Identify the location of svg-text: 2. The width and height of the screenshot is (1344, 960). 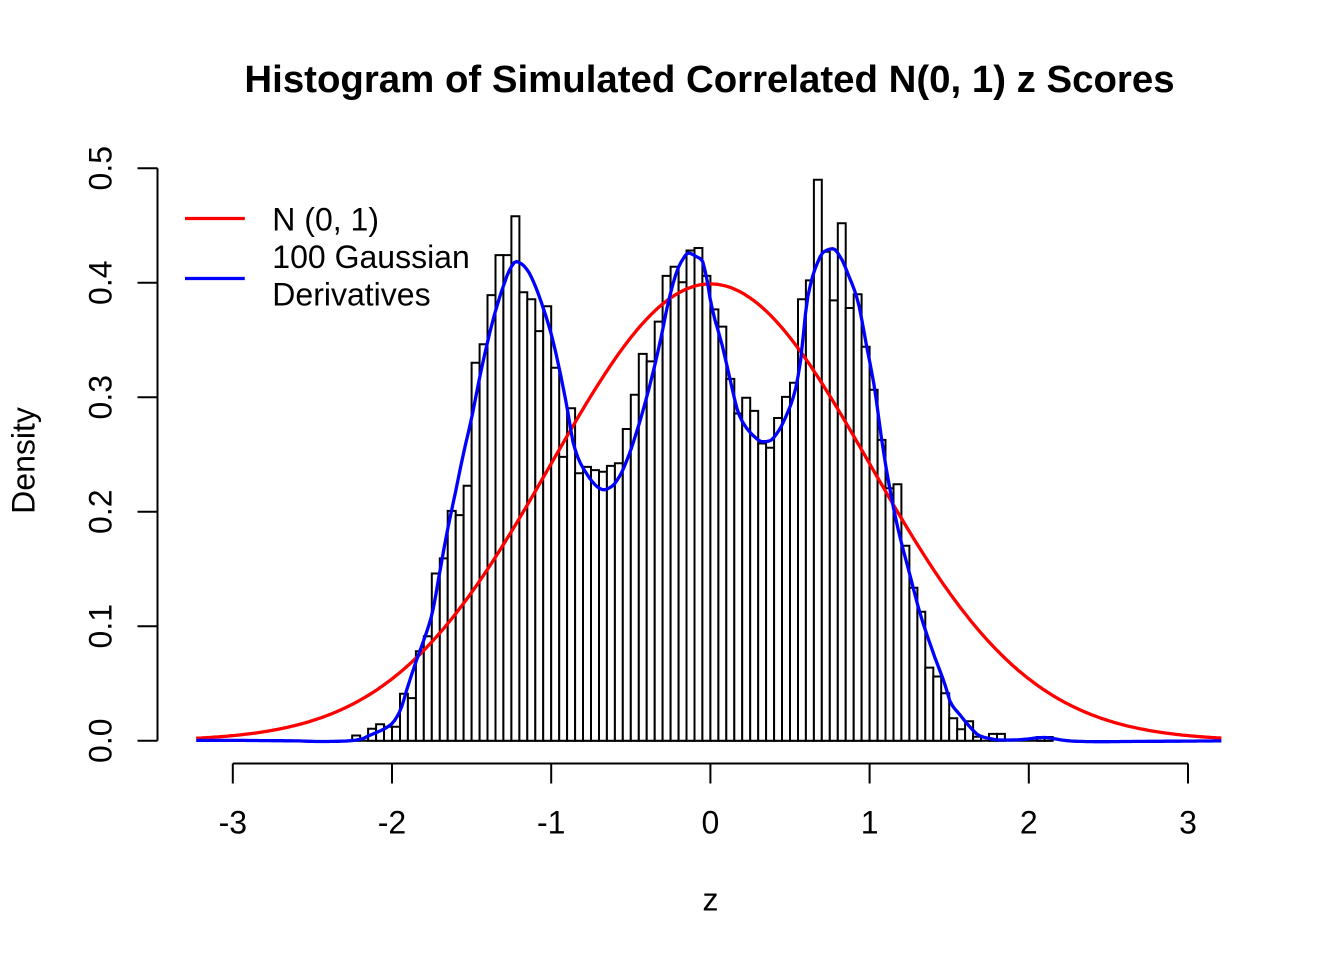
(1029, 823).